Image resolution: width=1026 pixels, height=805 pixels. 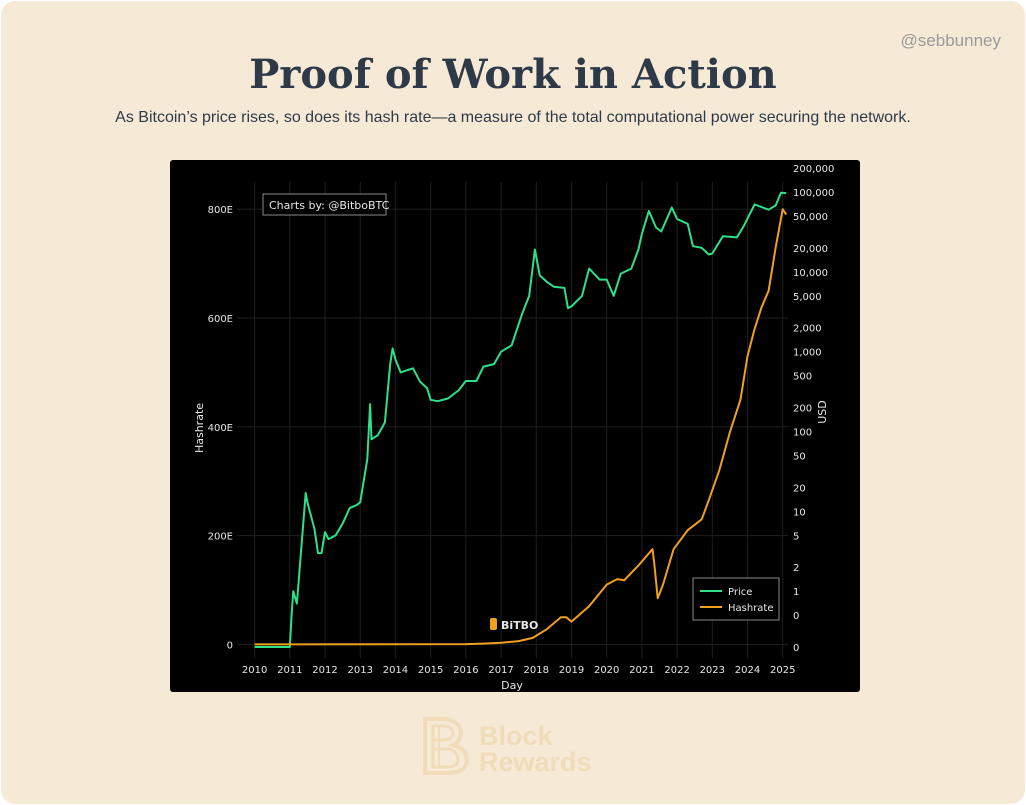 I want to click on x-tick-label: 2024, so click(x=747, y=670).